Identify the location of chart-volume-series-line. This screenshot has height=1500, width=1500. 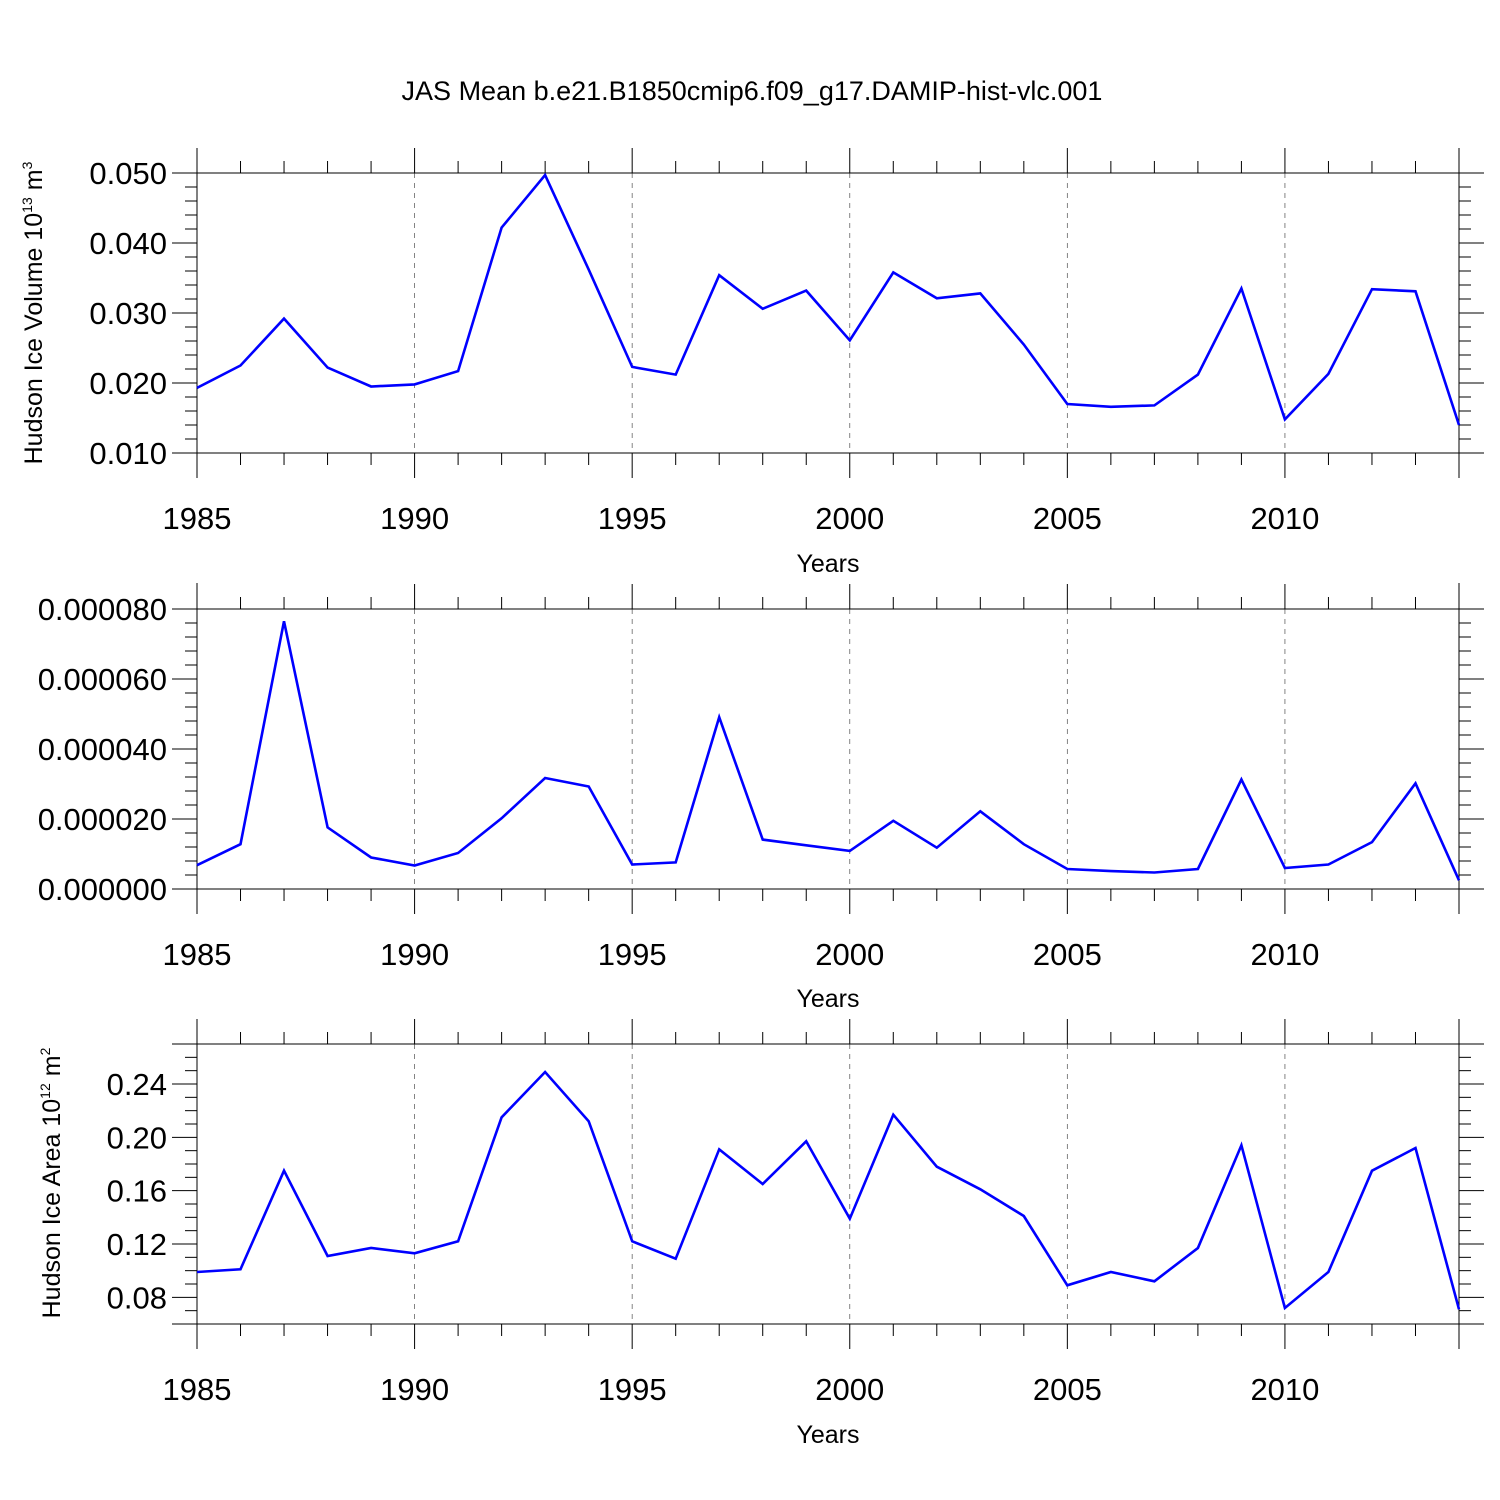
(828, 299).